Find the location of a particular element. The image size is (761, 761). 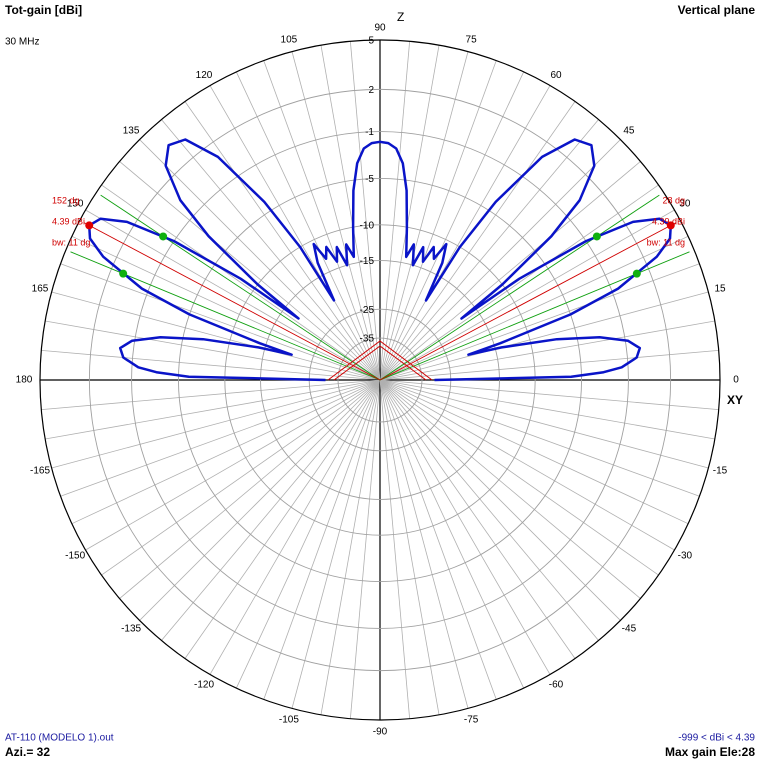

angle-label: 120 is located at coordinates (204, 75).